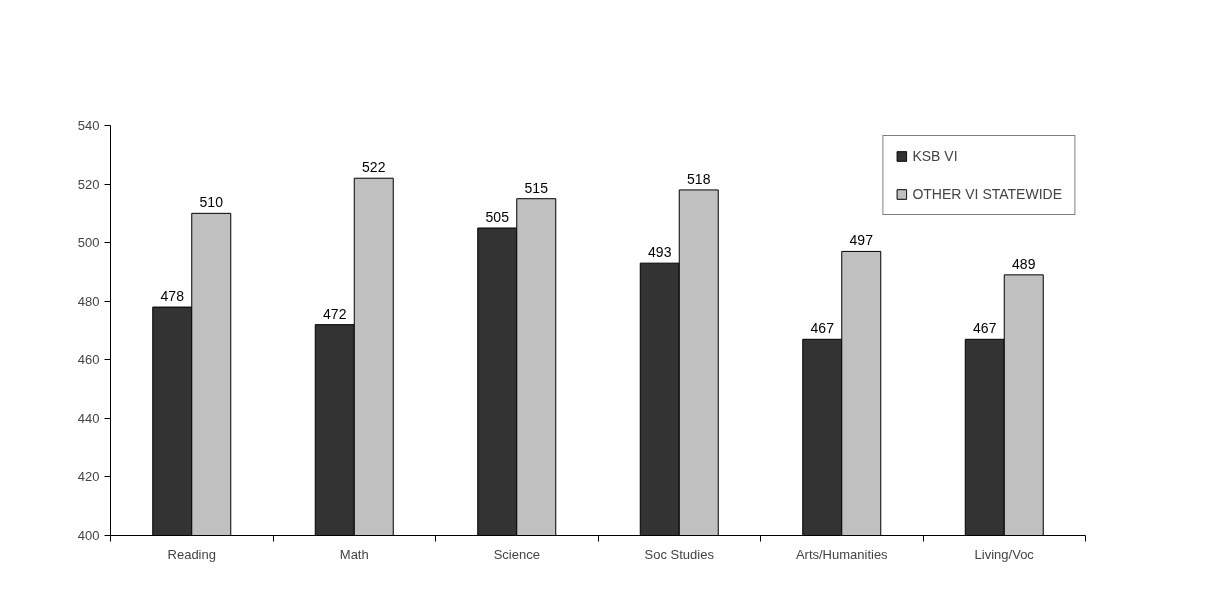 This screenshot has height=590, width=1219. Describe the element at coordinates (660, 252) in the screenshot. I see `data-label: 493` at that location.